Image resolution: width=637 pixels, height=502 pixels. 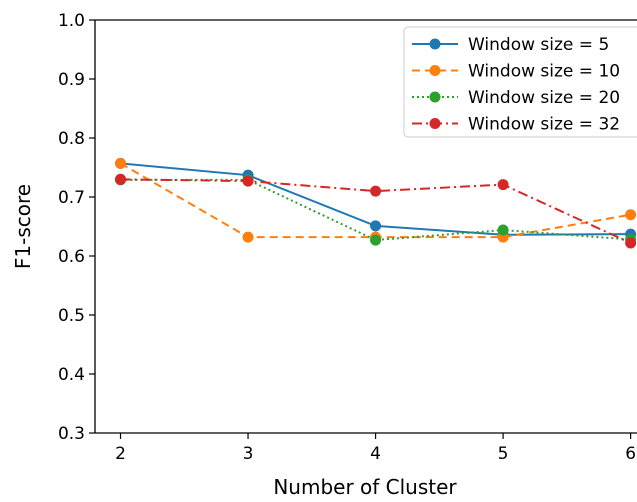 I want to click on y-tick-label: 0.3, so click(x=71, y=434).